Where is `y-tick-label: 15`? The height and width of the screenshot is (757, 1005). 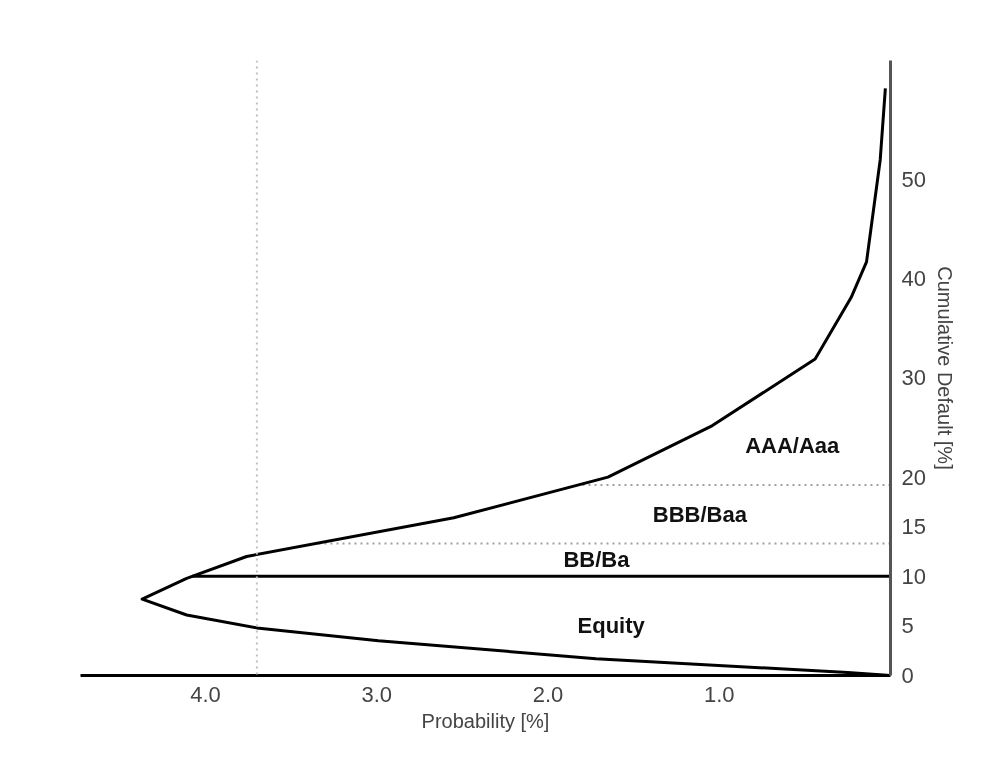
y-tick-label: 15 is located at coordinates (913, 527).